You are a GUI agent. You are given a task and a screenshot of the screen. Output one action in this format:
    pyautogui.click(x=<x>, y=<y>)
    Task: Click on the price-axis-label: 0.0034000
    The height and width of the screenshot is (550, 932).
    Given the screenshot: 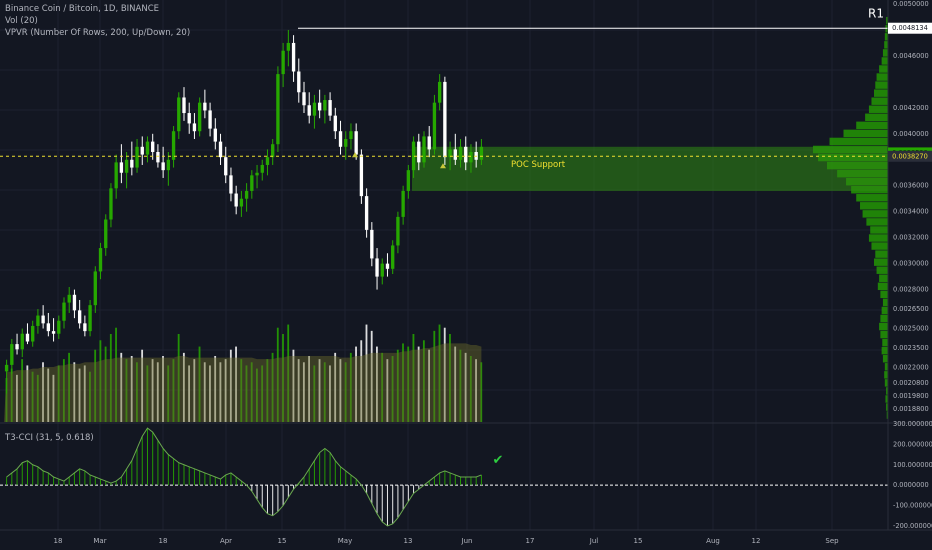 What is the action you would take?
    pyautogui.click(x=911, y=212)
    